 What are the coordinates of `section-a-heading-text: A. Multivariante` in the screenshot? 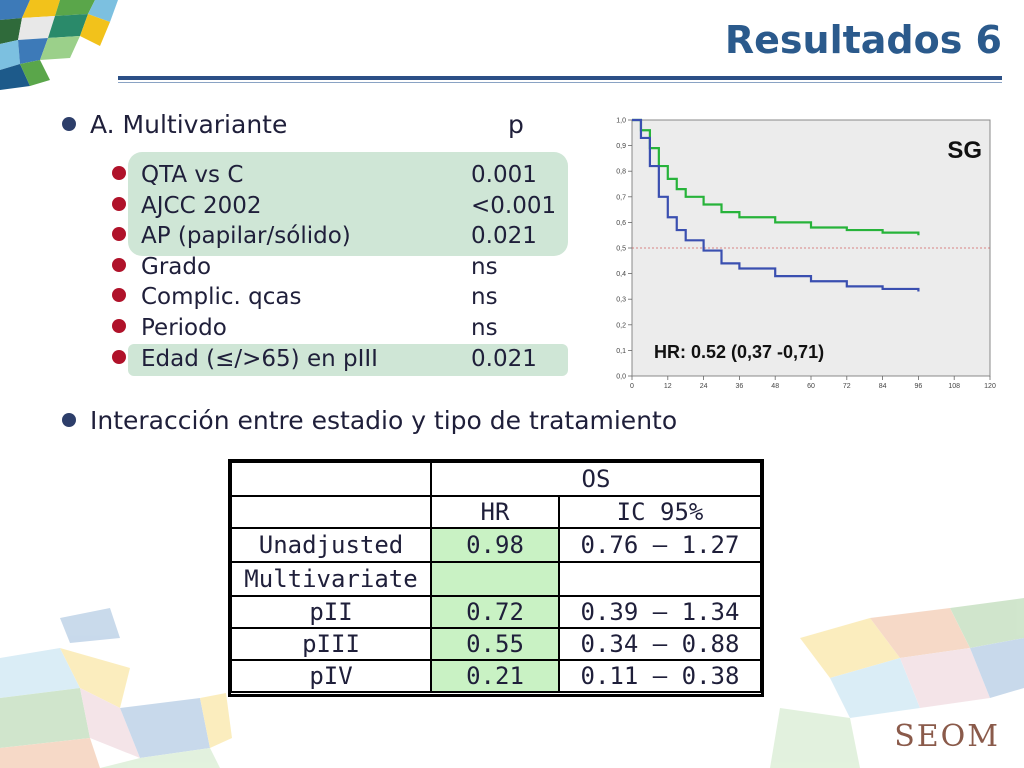 It's located at (189, 124).